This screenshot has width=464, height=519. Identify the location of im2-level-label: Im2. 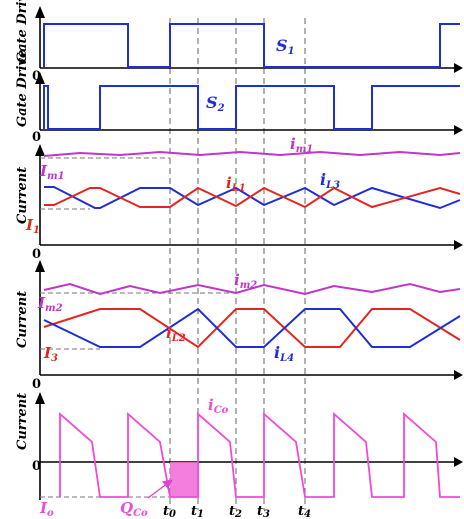
(50, 304).